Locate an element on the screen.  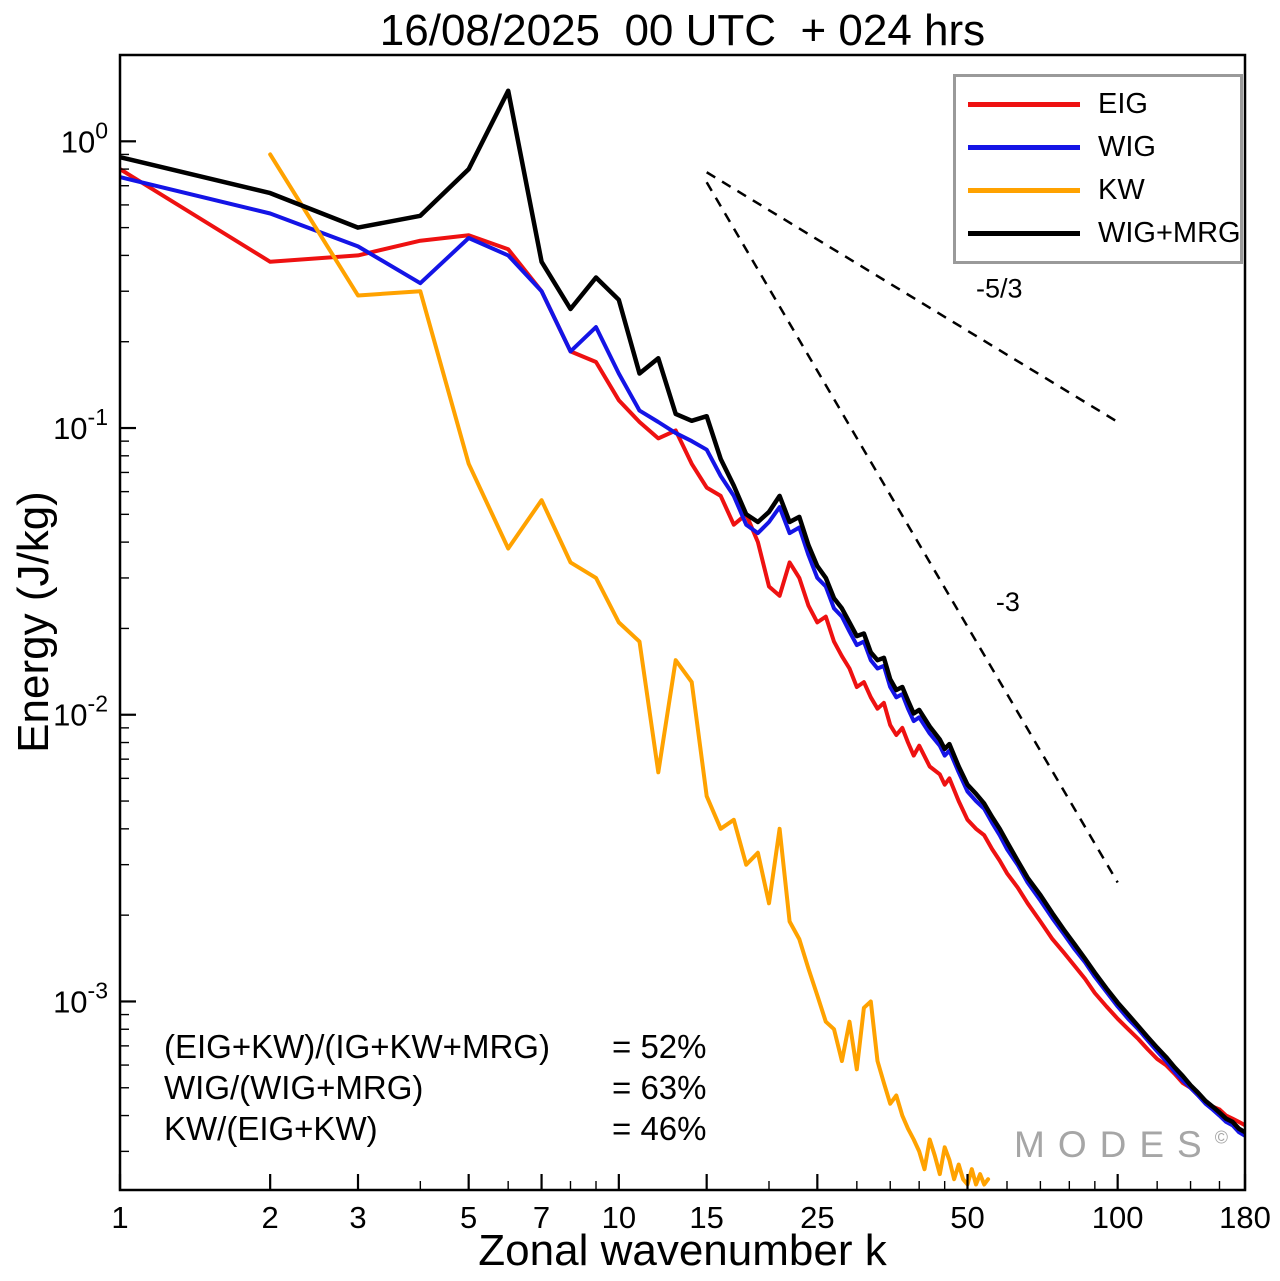
stats-row-2: WIG/(WIG+MRG) = 63% is located at coordinates (435, 1087).